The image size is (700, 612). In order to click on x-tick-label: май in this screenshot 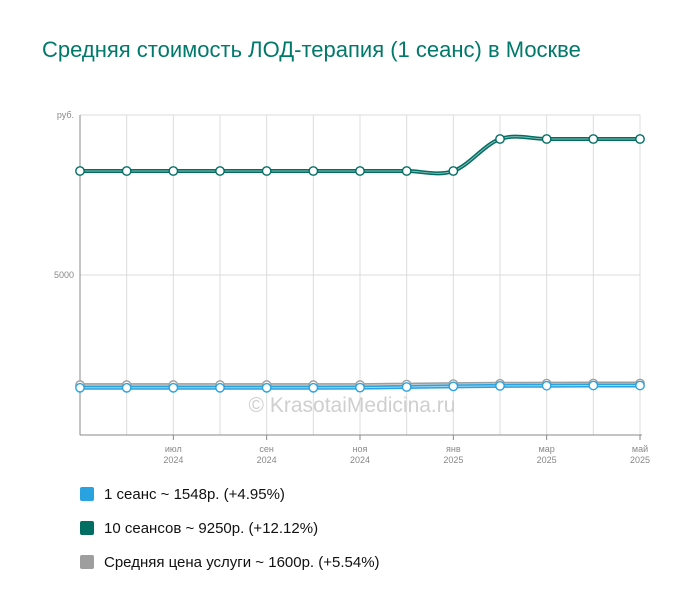, I will do `click(640, 449)`.